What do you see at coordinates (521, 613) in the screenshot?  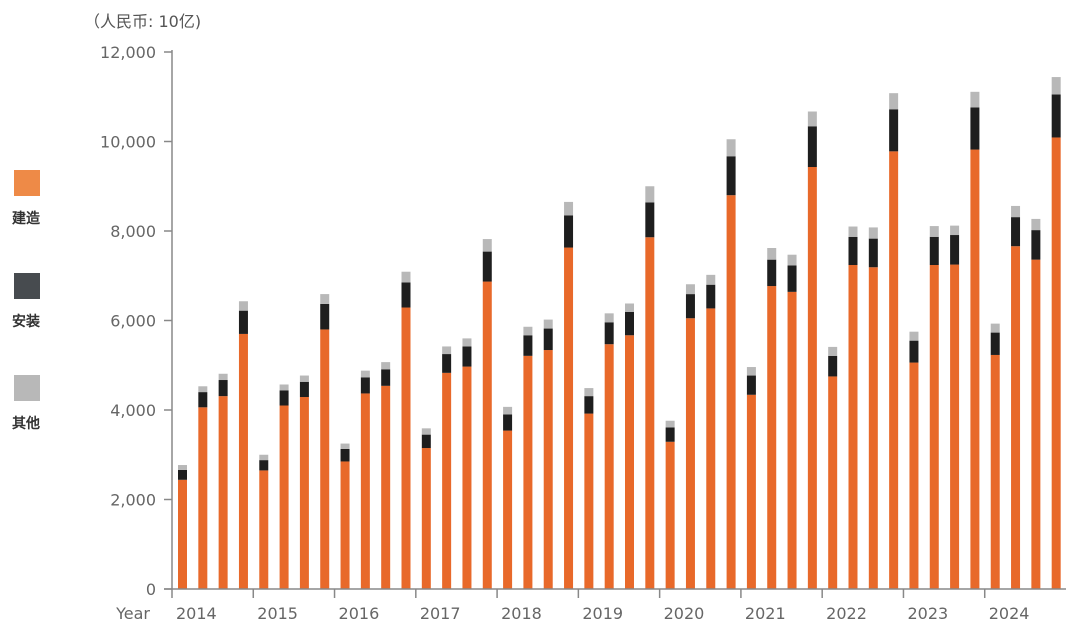 I see `x-tick-label: 2018` at bounding box center [521, 613].